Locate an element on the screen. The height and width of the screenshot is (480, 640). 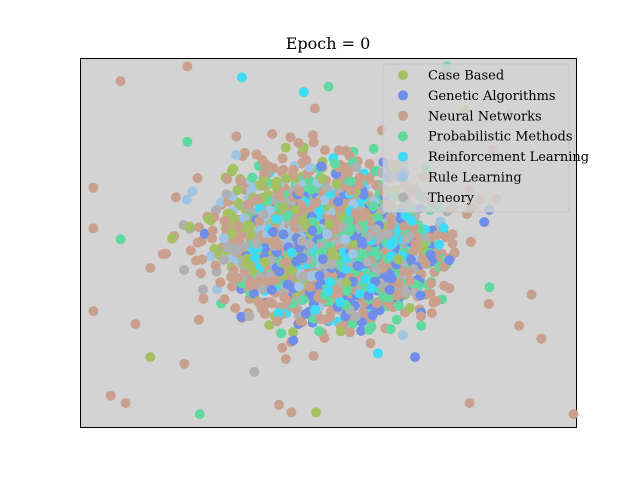
legend-marker is located at coordinates (403, 115).